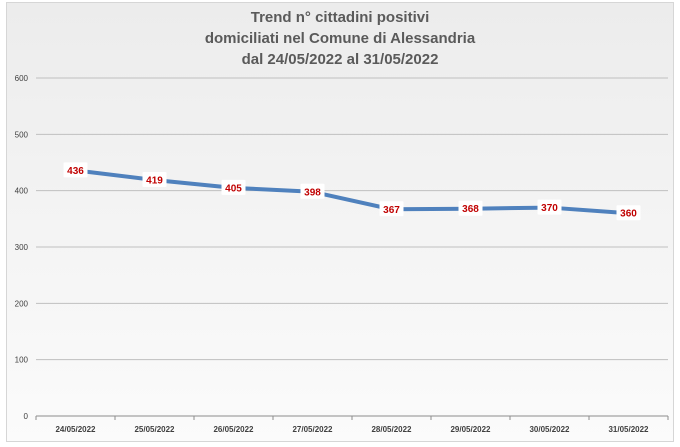 The image size is (680, 447). I want to click on chart-title-line-2: domiciliati nel Comune di Alessandria, so click(340, 38).